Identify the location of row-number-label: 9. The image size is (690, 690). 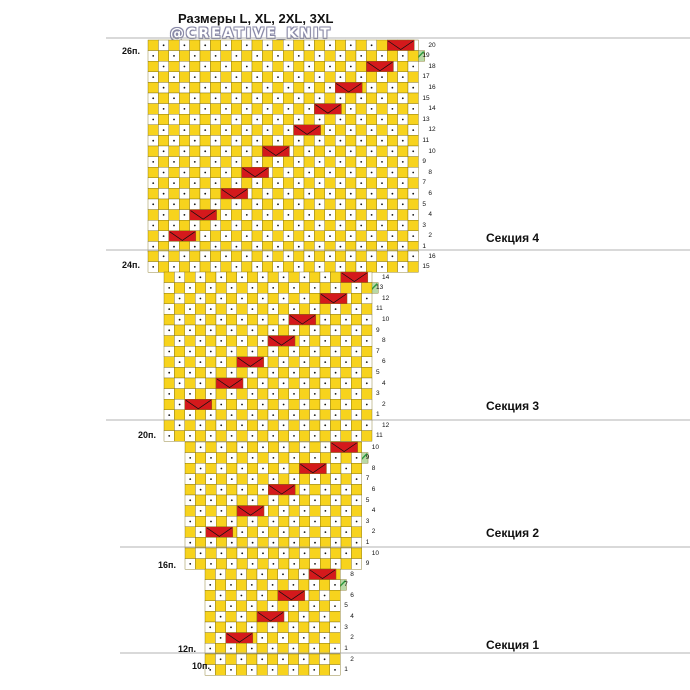
(367, 564).